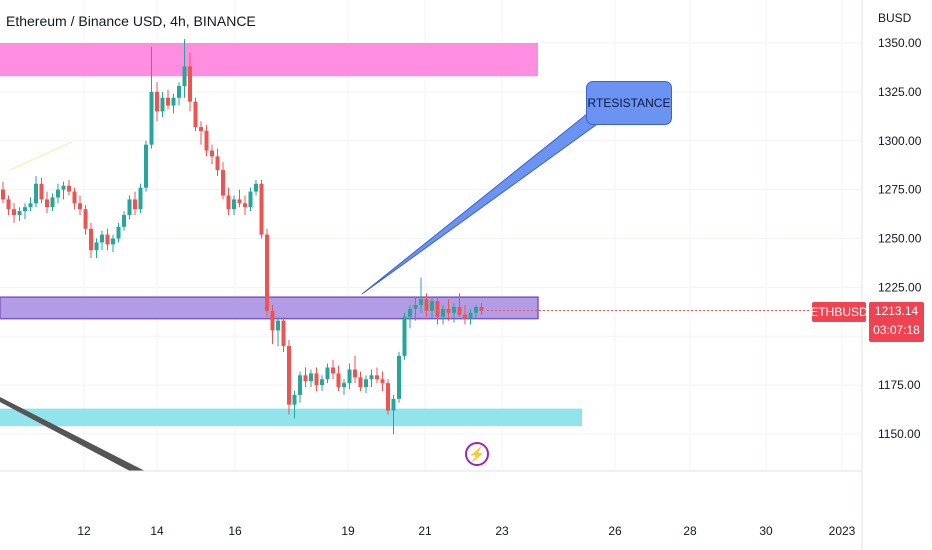 This screenshot has height=550, width=932. What do you see at coordinates (72, 434) in the screenshot?
I see `trend-line-dark` at bounding box center [72, 434].